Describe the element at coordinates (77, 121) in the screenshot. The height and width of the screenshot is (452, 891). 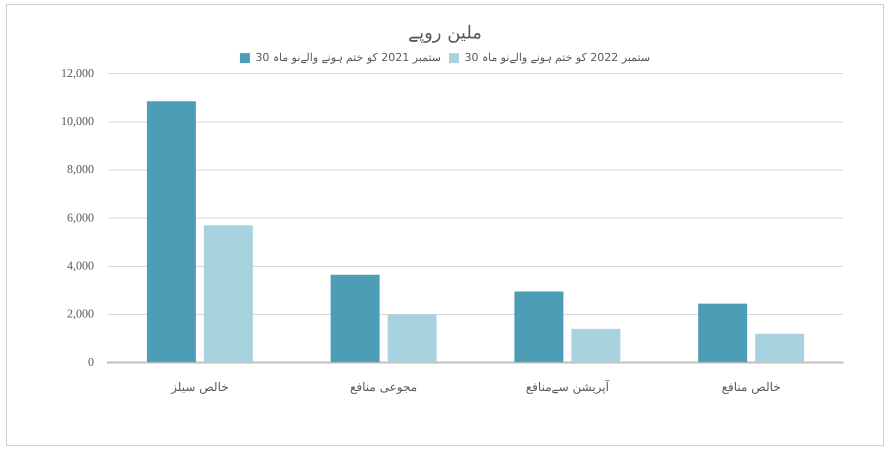
I see `y-tick-label: 10,000` at that location.